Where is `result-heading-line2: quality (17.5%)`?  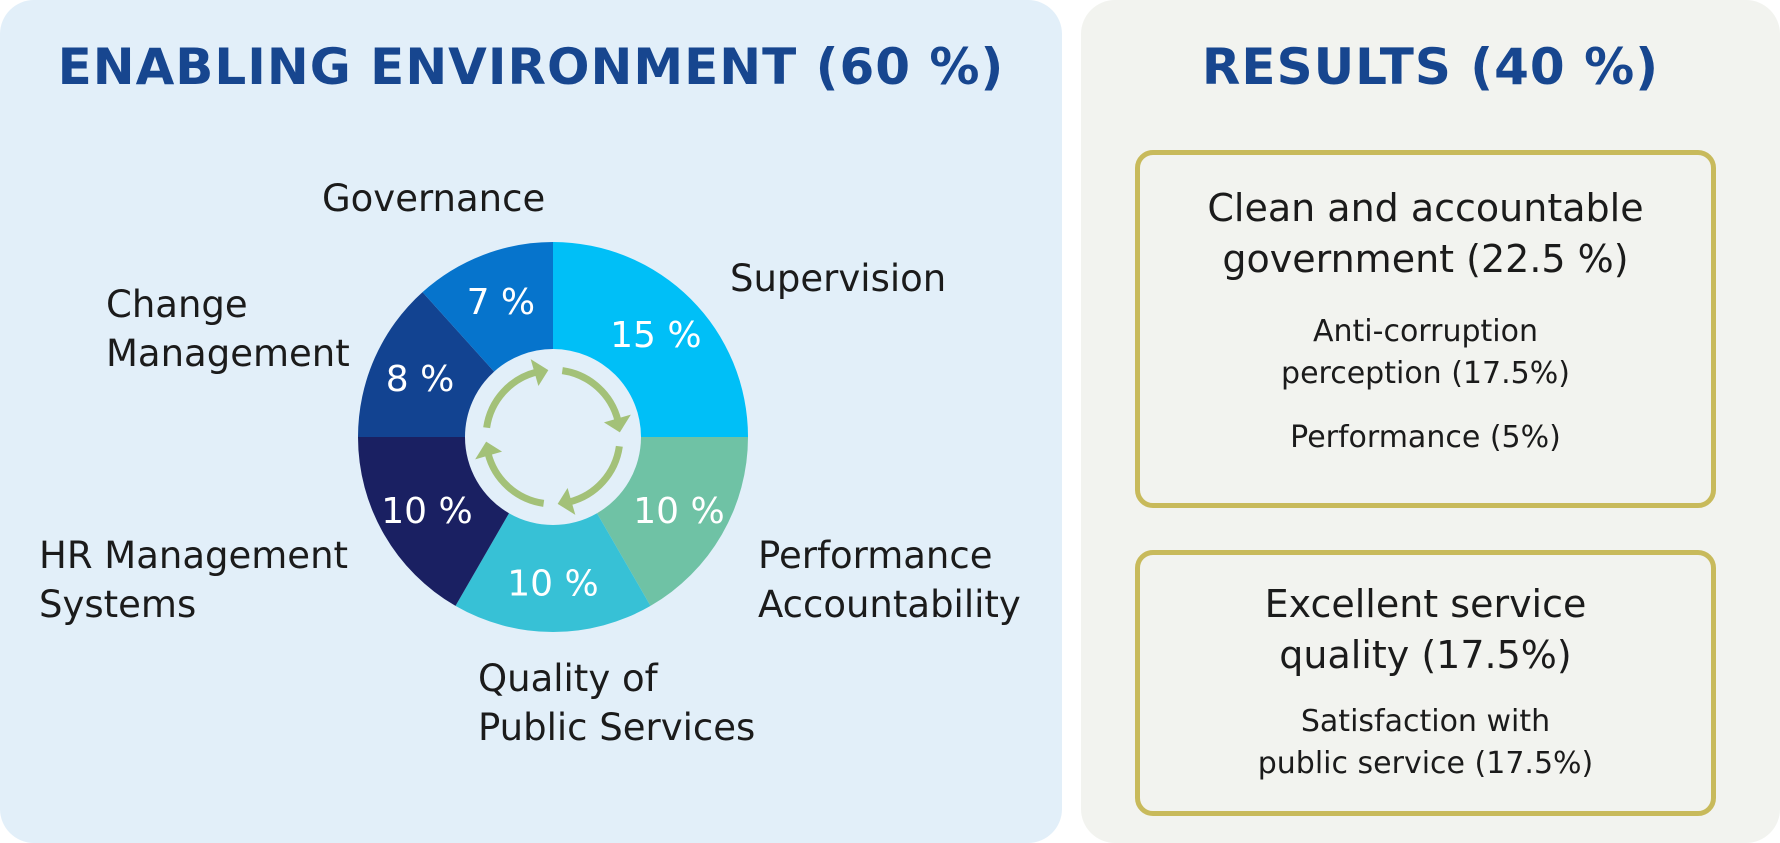 result-heading-line2: quality (17.5%) is located at coordinates (1425, 655).